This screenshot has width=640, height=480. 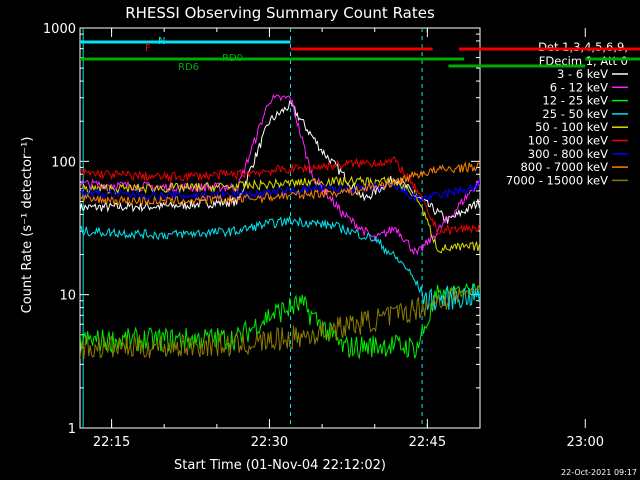 I want to click on flag-label-f: F, so click(x=148, y=48).